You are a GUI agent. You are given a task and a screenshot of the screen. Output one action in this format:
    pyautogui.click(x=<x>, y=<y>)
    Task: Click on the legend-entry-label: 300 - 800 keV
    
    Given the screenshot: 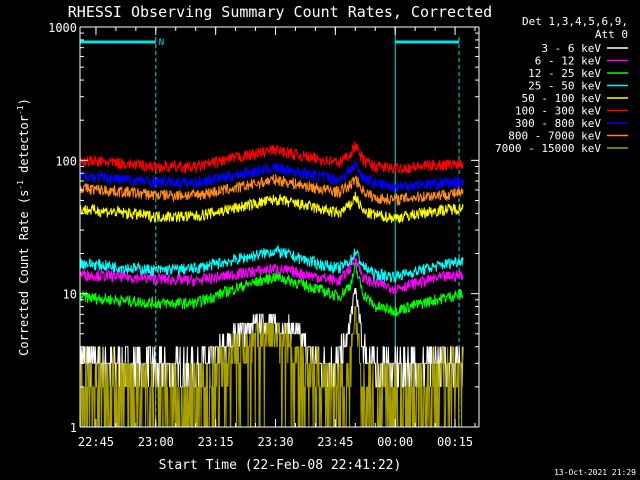 What is the action you would take?
    pyautogui.click(x=558, y=123)
    